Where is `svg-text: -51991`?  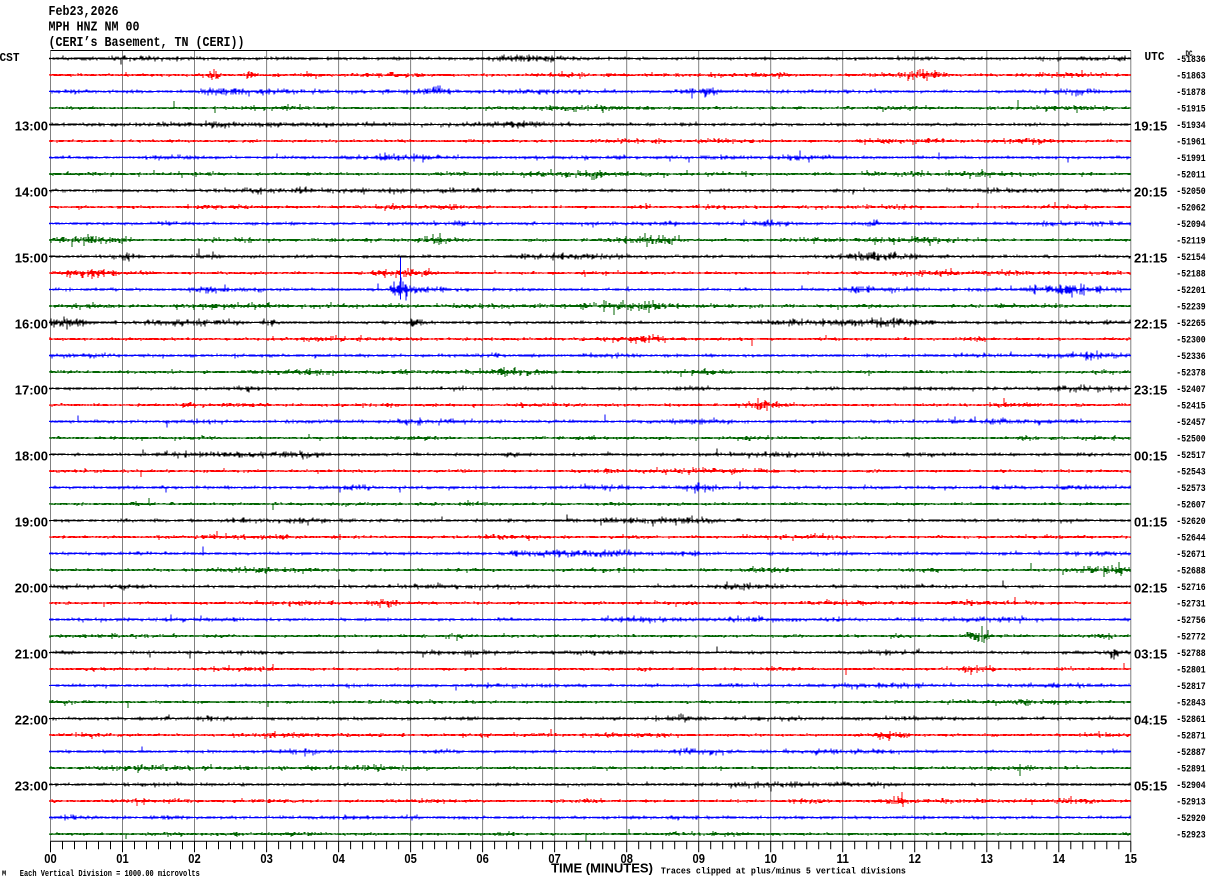 svg-text: -51991 is located at coordinates (1190, 159).